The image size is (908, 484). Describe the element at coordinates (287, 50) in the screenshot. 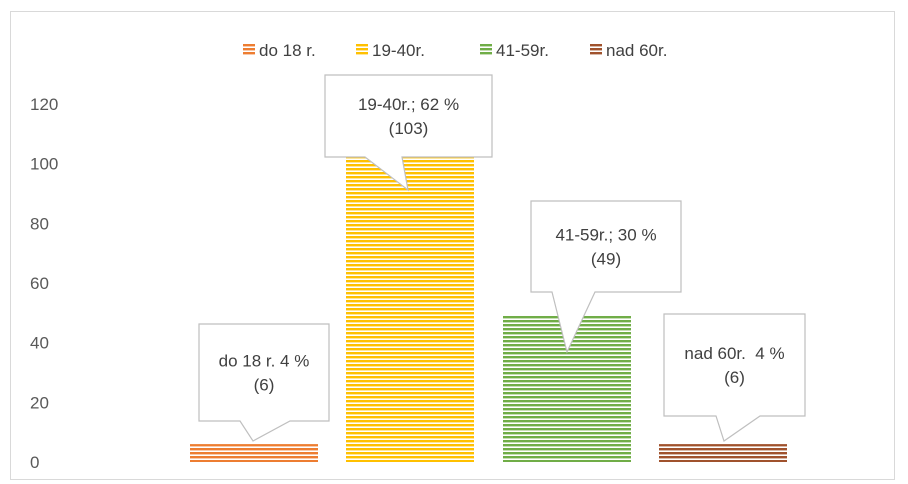

I see `legend-label: do 18 r.` at that location.